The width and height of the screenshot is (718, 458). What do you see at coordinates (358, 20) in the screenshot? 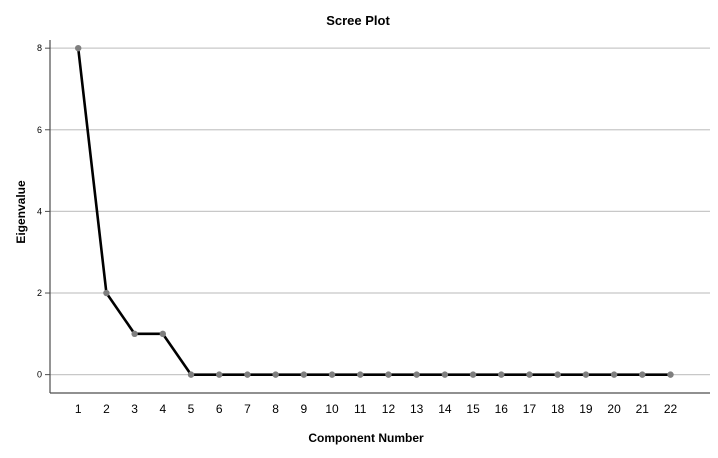
I see `chart-title: Scree Plot` at bounding box center [358, 20].